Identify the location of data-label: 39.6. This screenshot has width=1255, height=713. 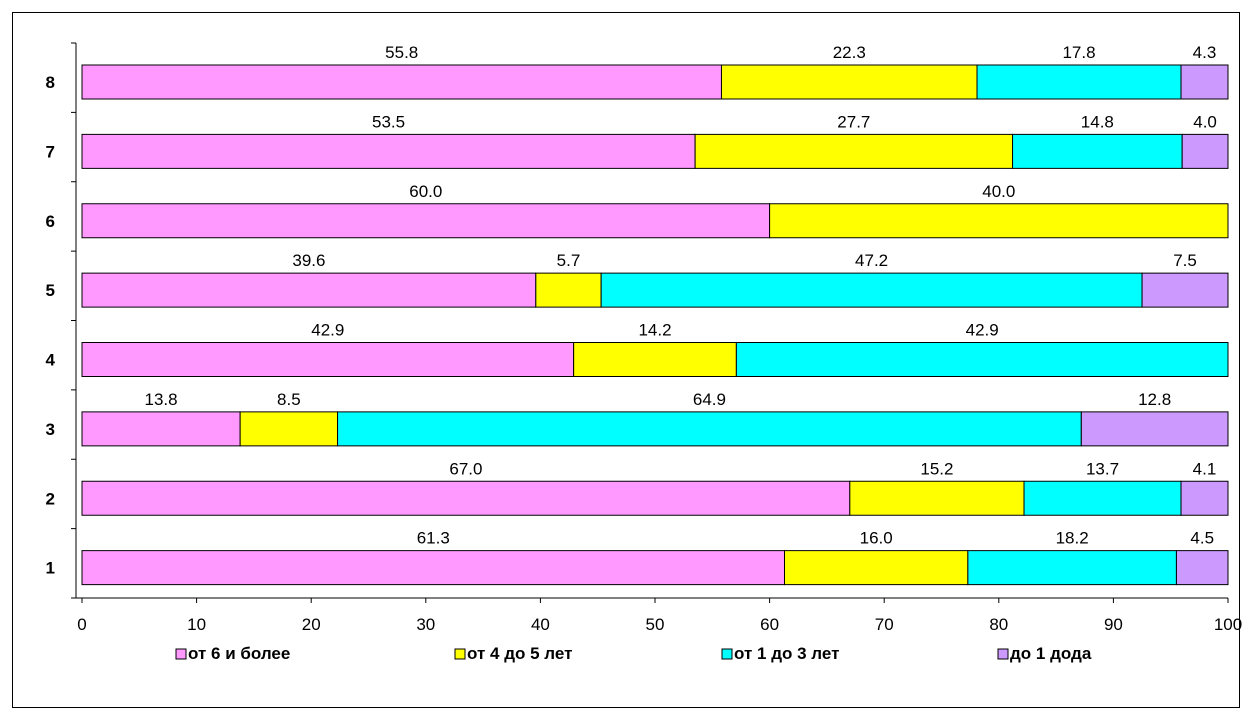
(308, 260).